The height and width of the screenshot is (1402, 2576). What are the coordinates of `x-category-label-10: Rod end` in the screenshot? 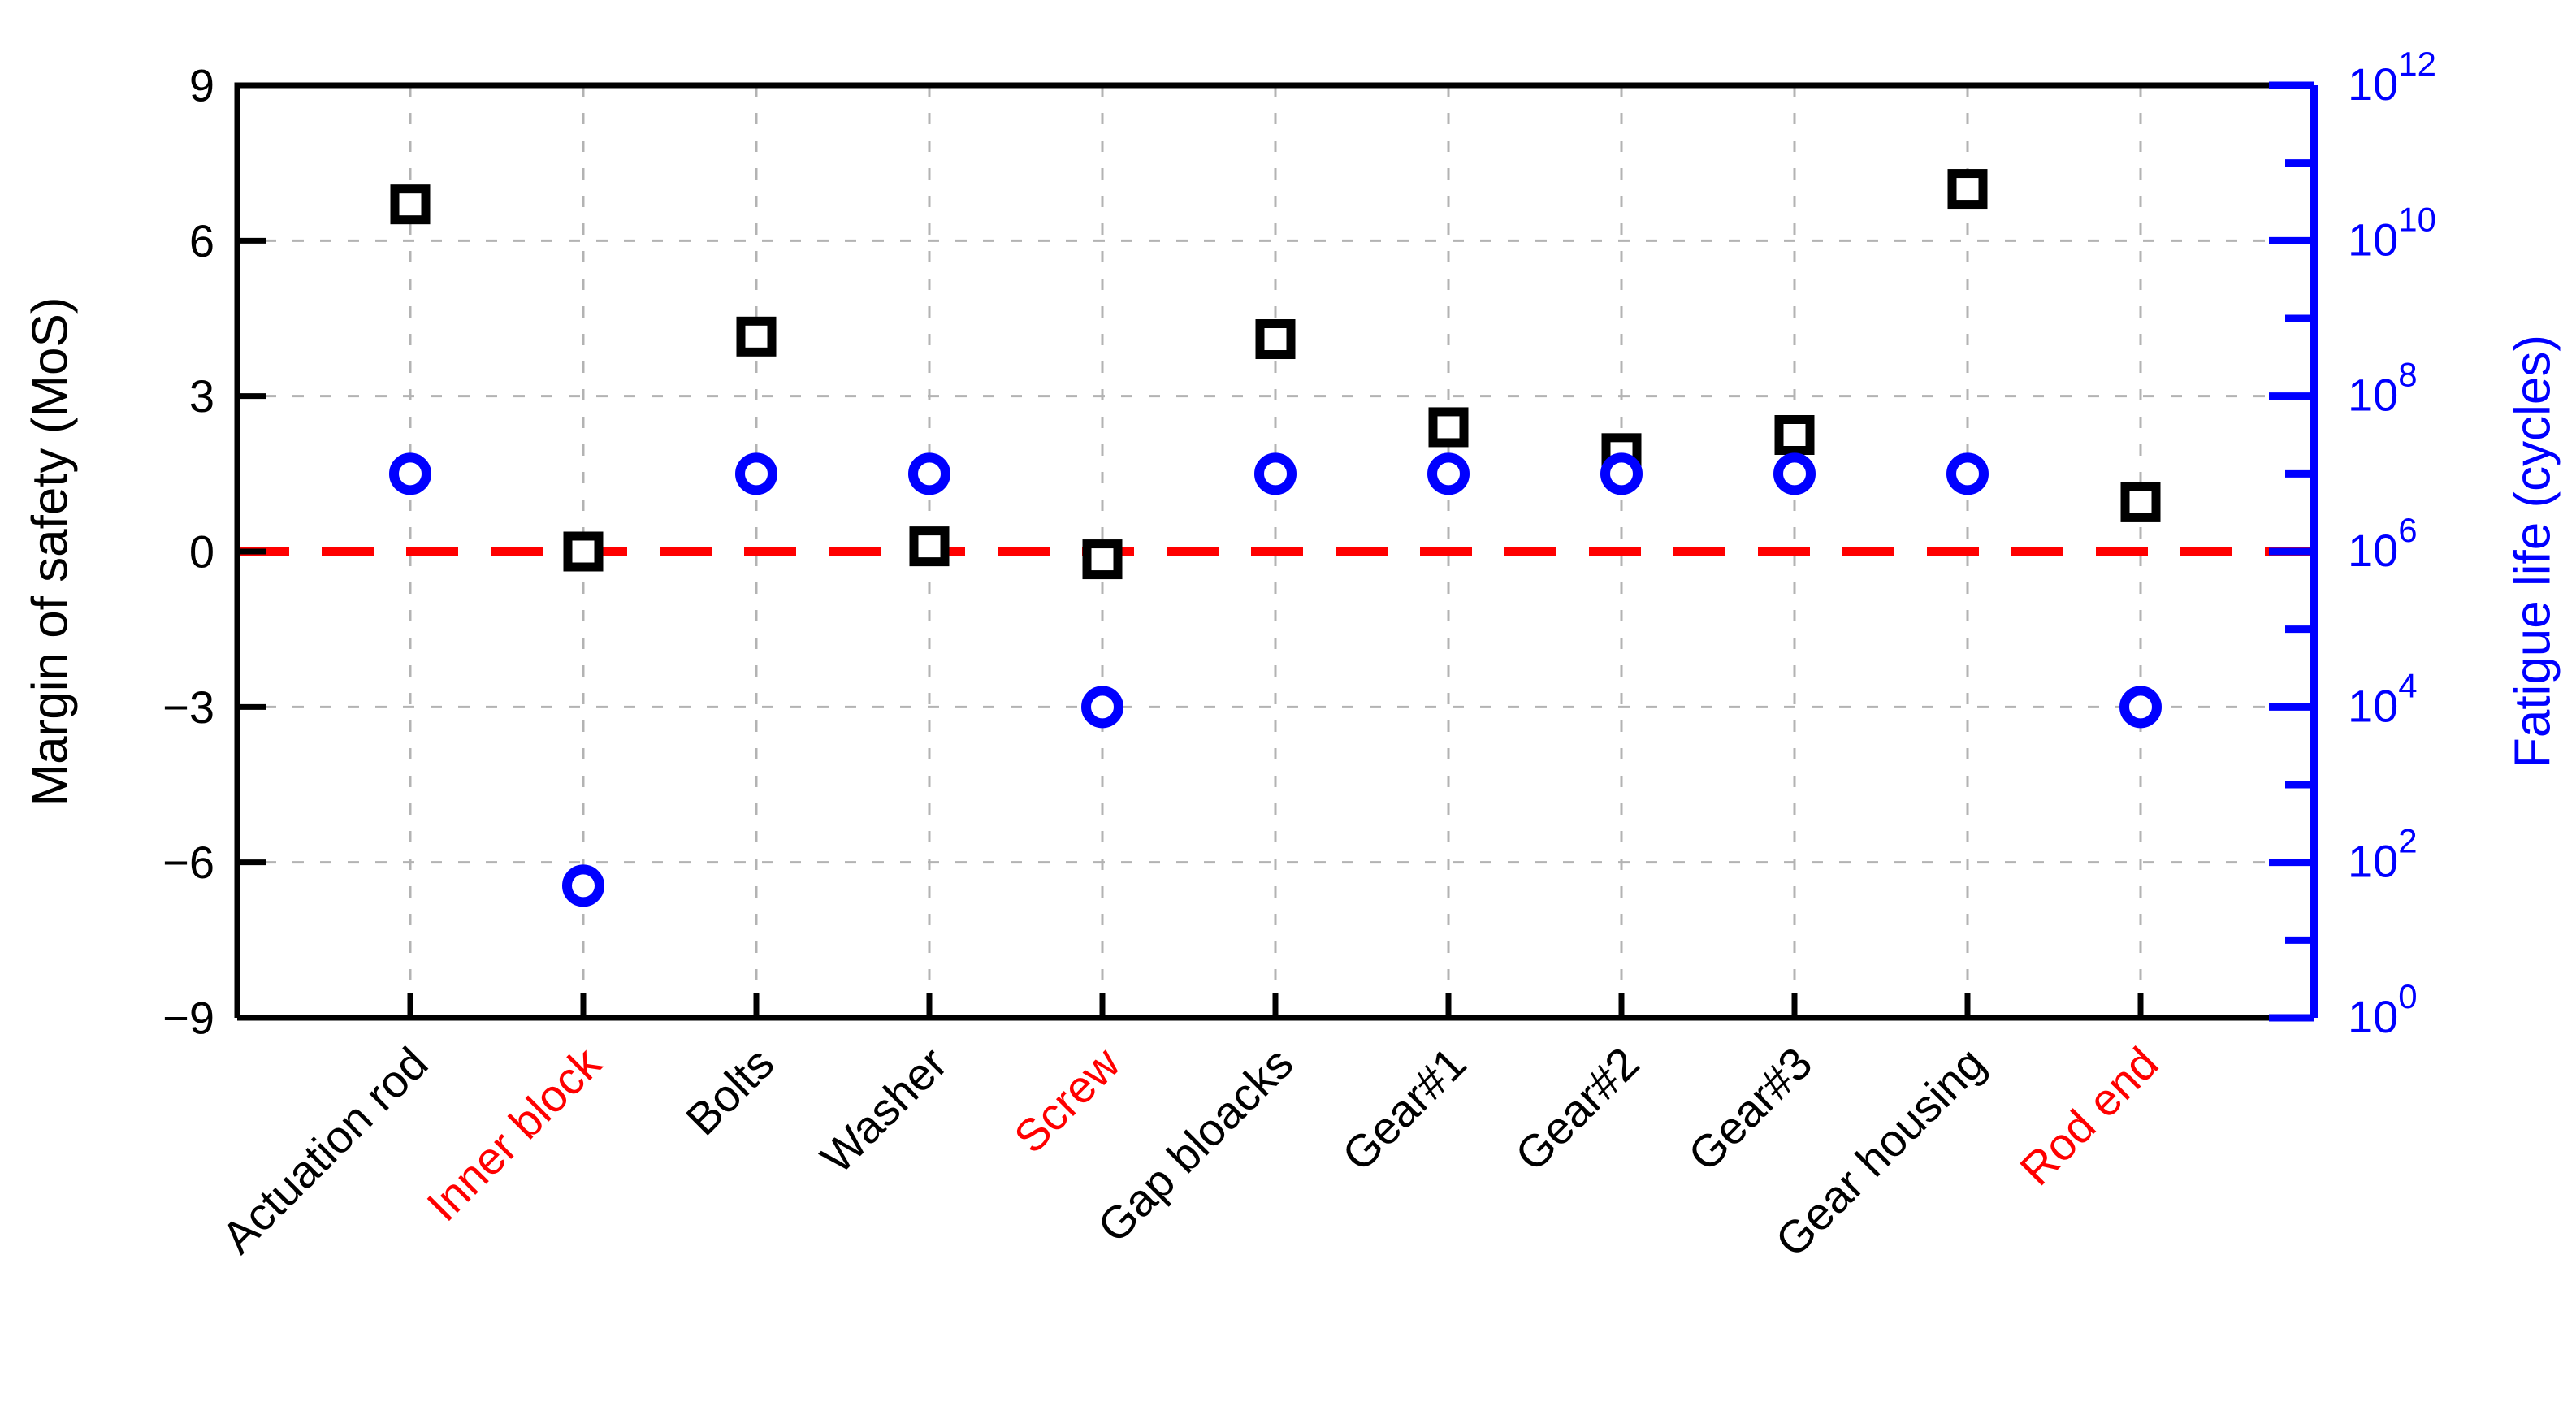 It's located at (2088, 1116).